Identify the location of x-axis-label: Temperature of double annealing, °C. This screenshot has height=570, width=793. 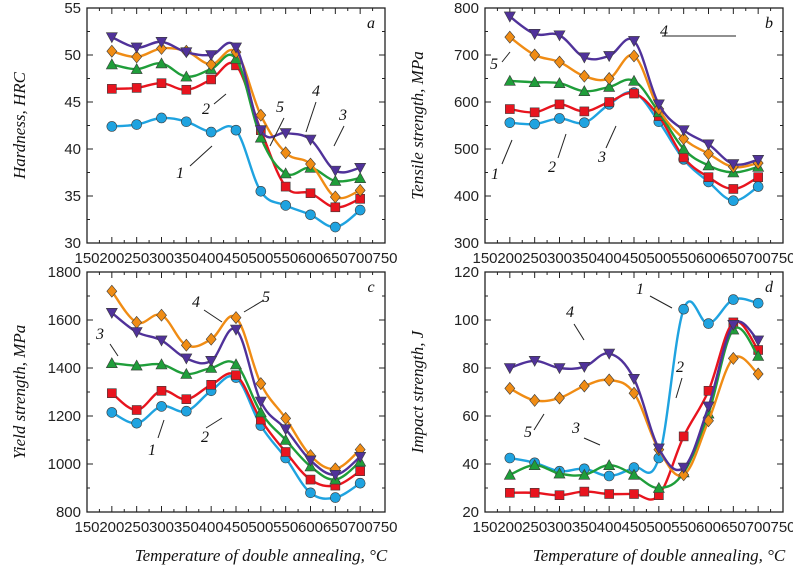
(261, 555).